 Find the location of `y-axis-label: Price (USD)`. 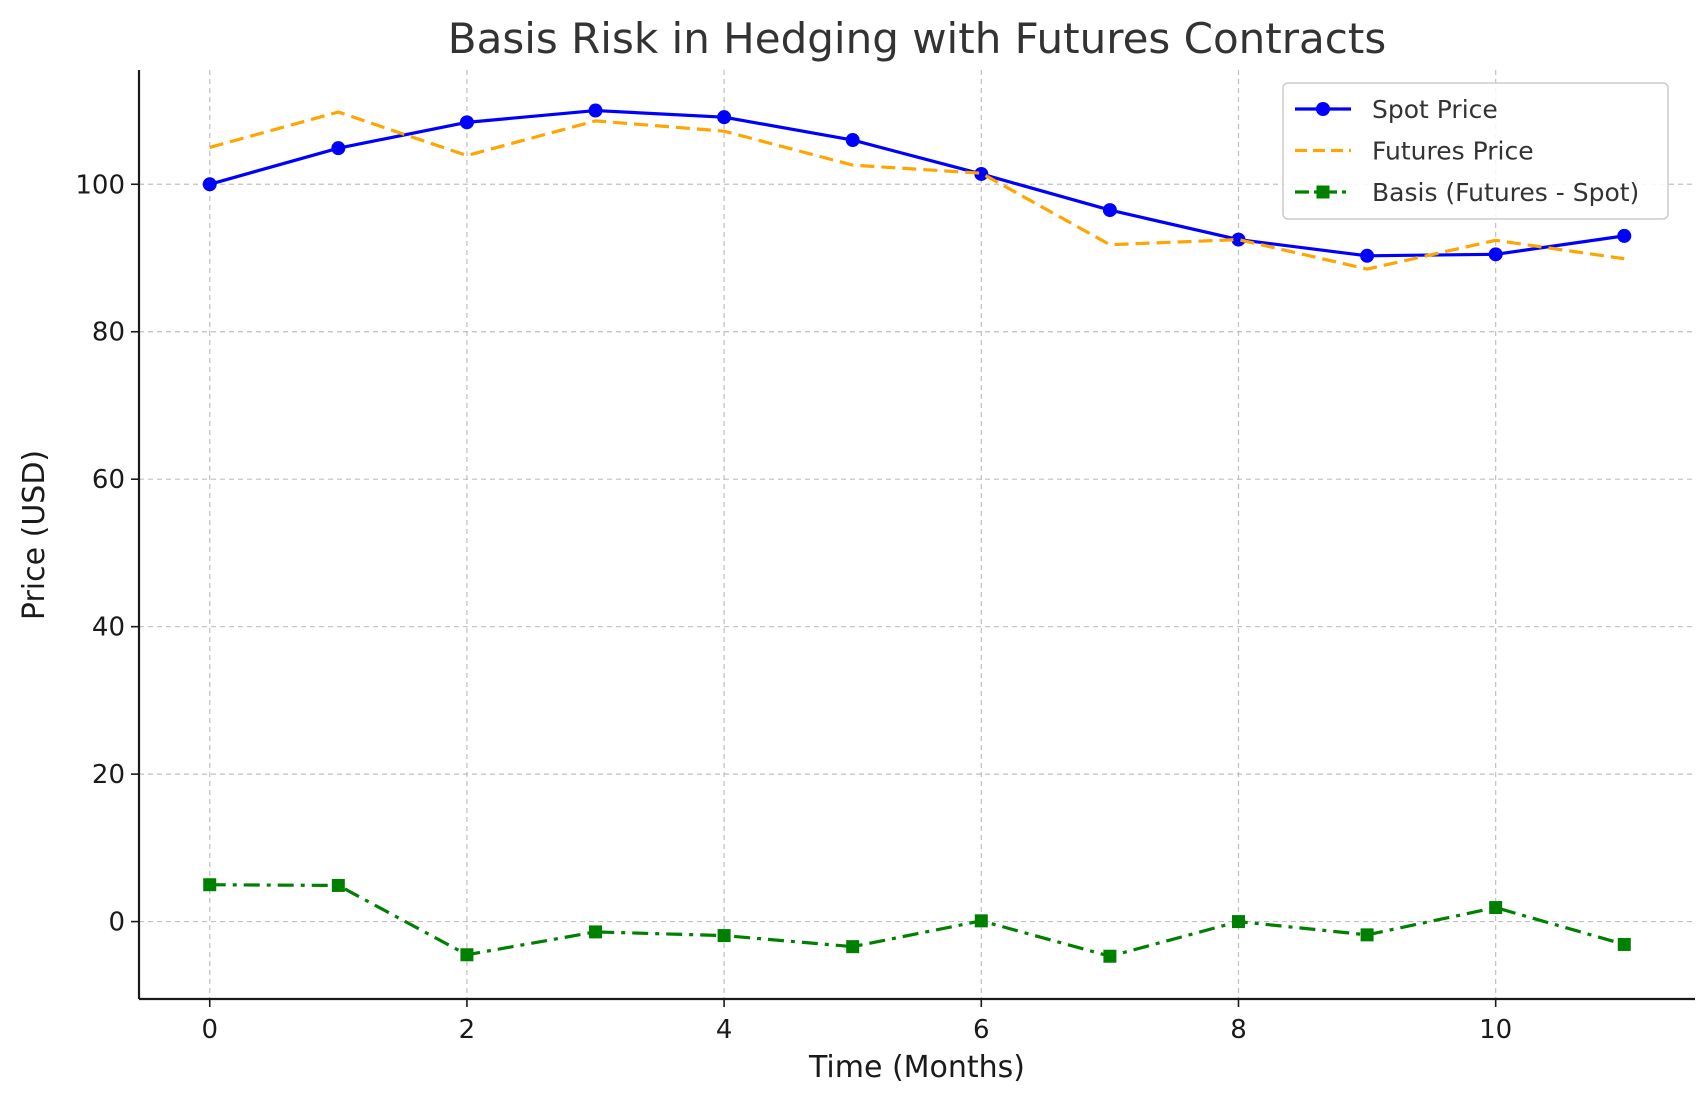

y-axis-label: Price (USD) is located at coordinates (34, 535).